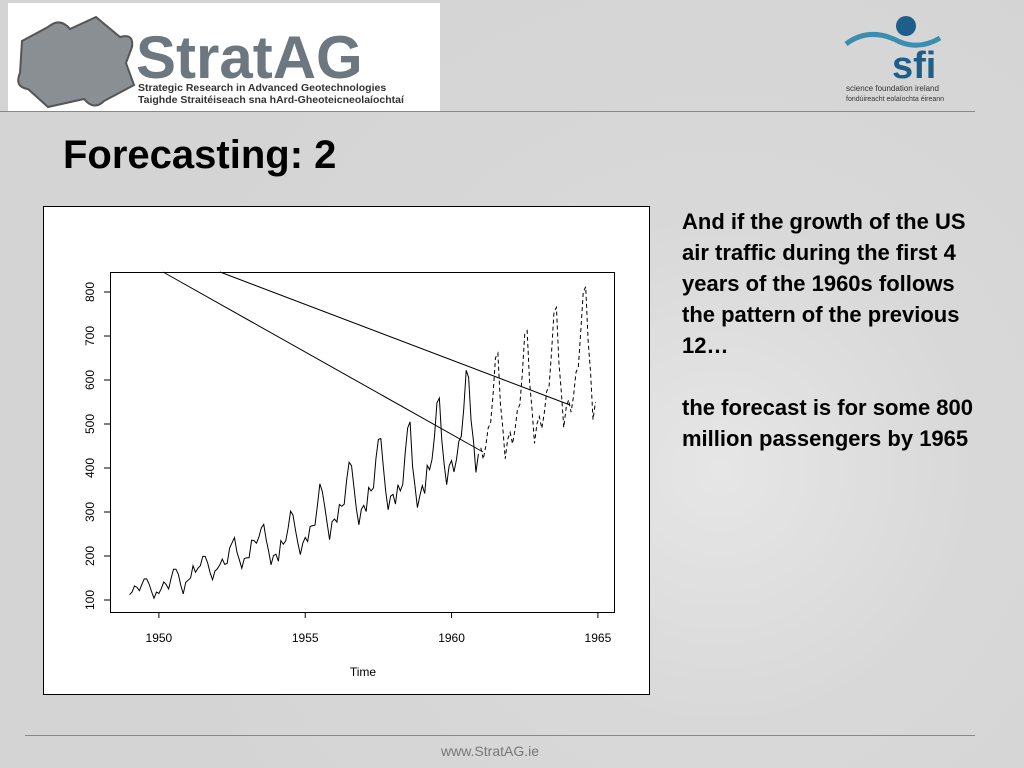 The height and width of the screenshot is (768, 1024). Describe the element at coordinates (200, 155) in the screenshot. I see `slide-title: Forecasting: 2` at that location.